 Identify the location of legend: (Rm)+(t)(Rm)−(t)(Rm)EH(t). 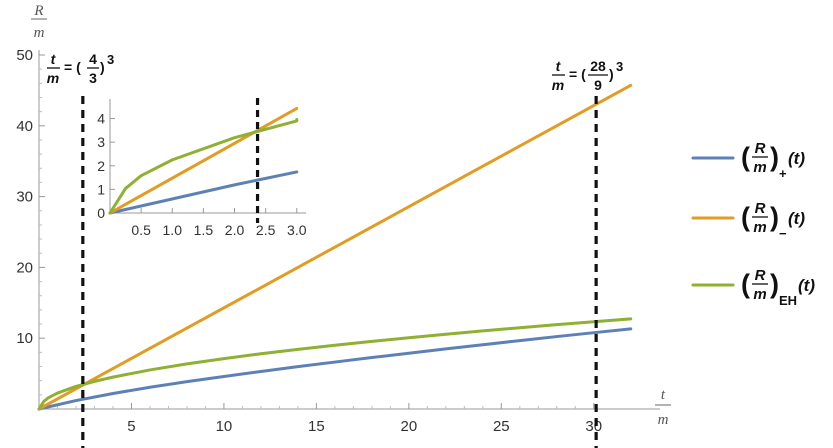
(753, 224).